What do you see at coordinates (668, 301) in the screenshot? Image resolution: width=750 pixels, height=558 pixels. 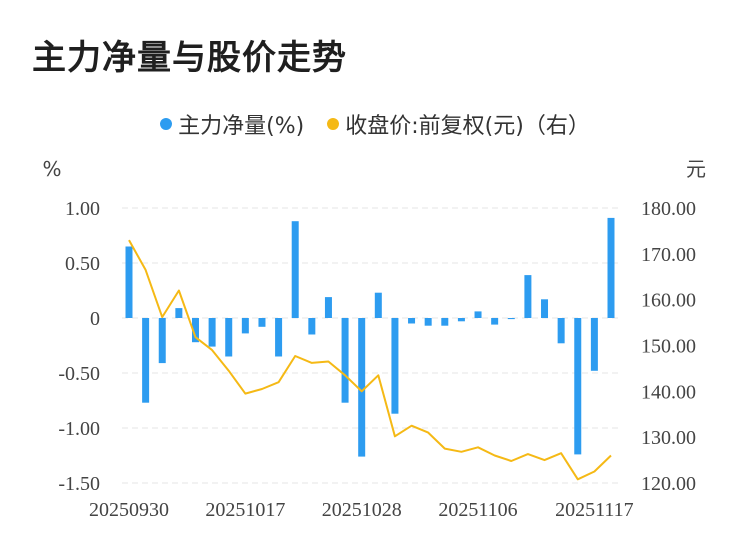 I see `right-tick-label: 160.00` at bounding box center [668, 301].